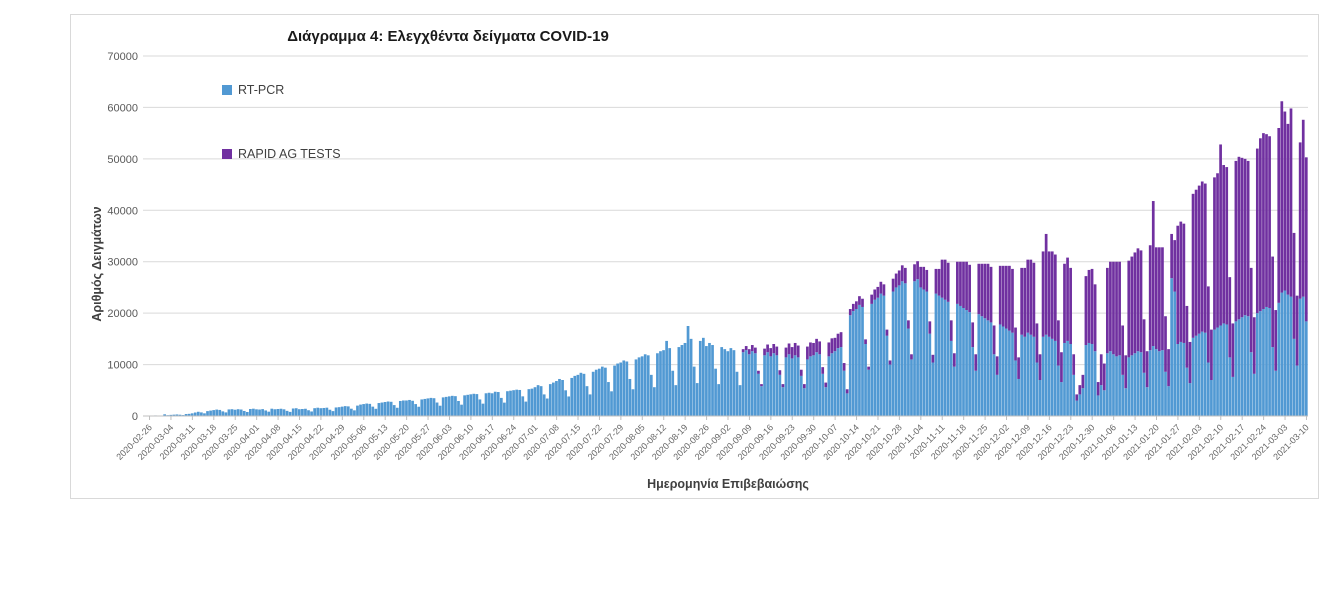 The image size is (1334, 596). What do you see at coordinates (135, 417) in the screenshot?
I see `svg-text: 0` at bounding box center [135, 417].